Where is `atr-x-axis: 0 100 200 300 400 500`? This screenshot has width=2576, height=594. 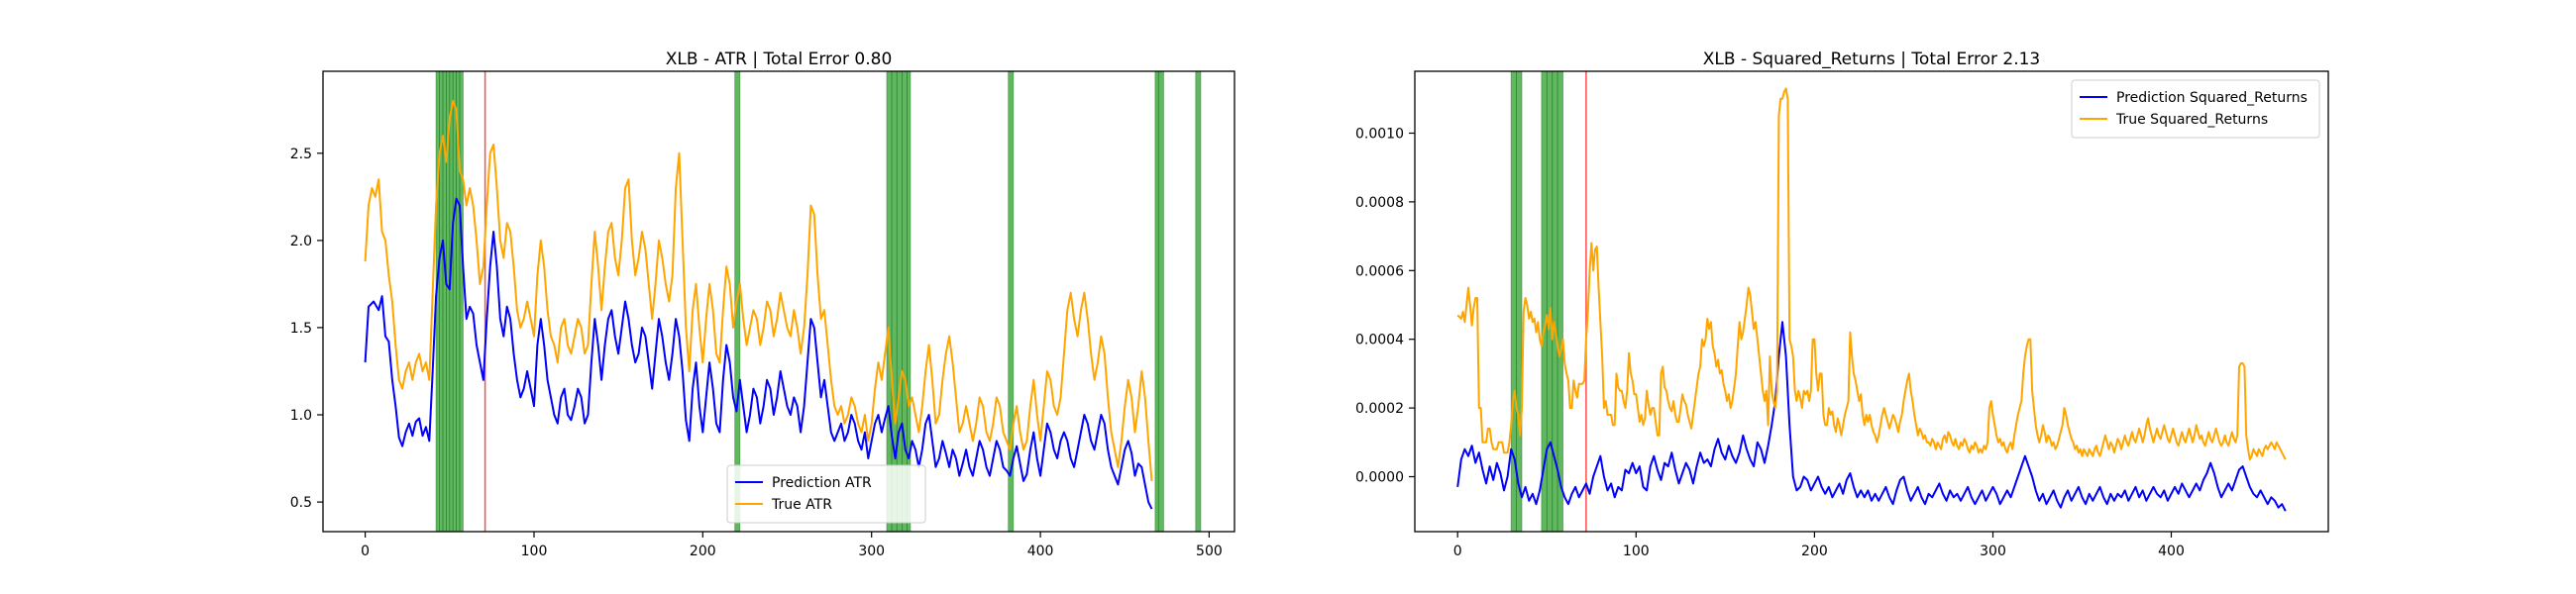 atr-x-axis: 0 100 200 300 400 500 is located at coordinates (792, 545).